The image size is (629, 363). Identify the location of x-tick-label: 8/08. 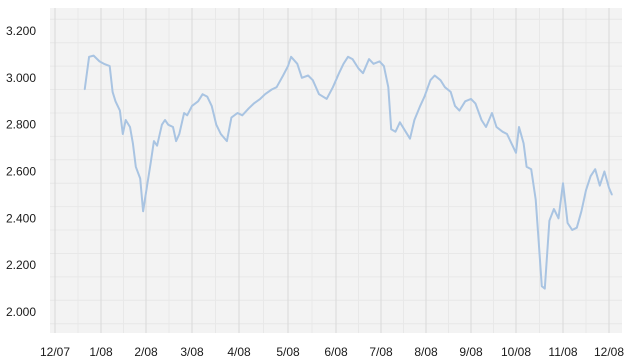
(426, 352).